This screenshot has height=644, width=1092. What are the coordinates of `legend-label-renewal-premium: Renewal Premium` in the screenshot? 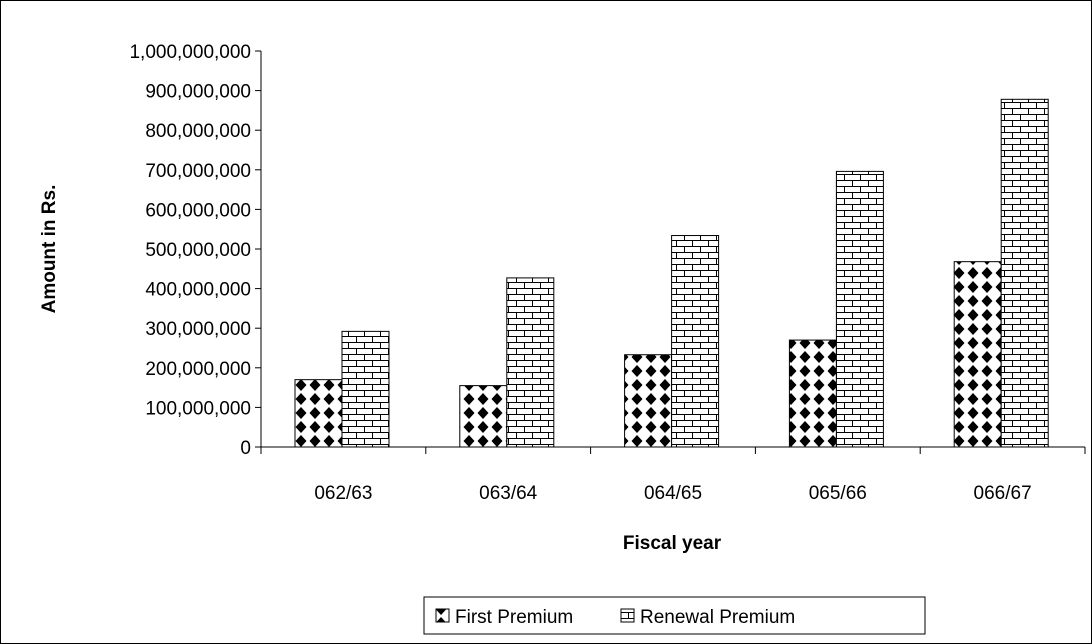 It's located at (717, 617).